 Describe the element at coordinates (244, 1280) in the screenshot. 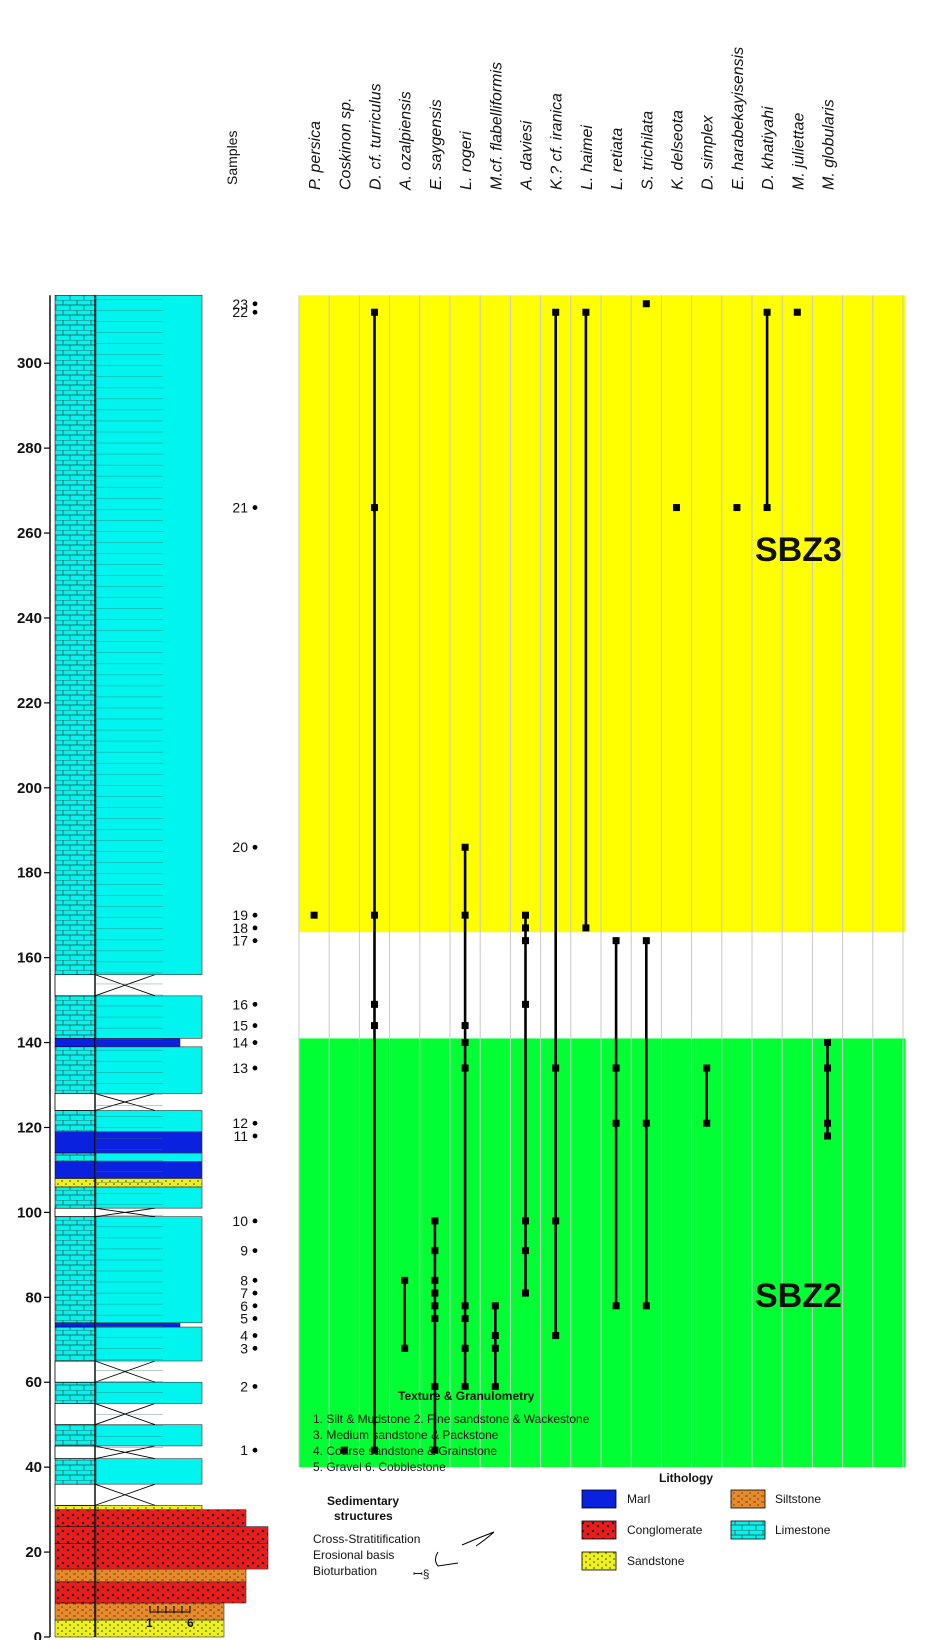

I see `sample-label: 8` at that location.